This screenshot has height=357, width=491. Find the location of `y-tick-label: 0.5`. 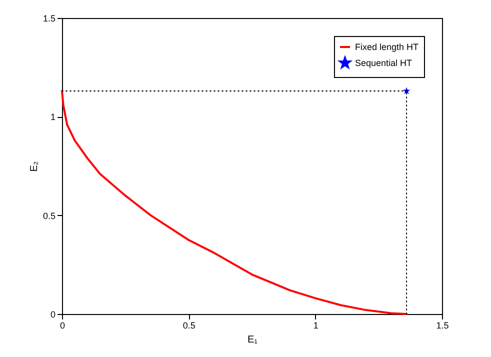

y-tick-label: 0.5 is located at coordinates (49, 215).